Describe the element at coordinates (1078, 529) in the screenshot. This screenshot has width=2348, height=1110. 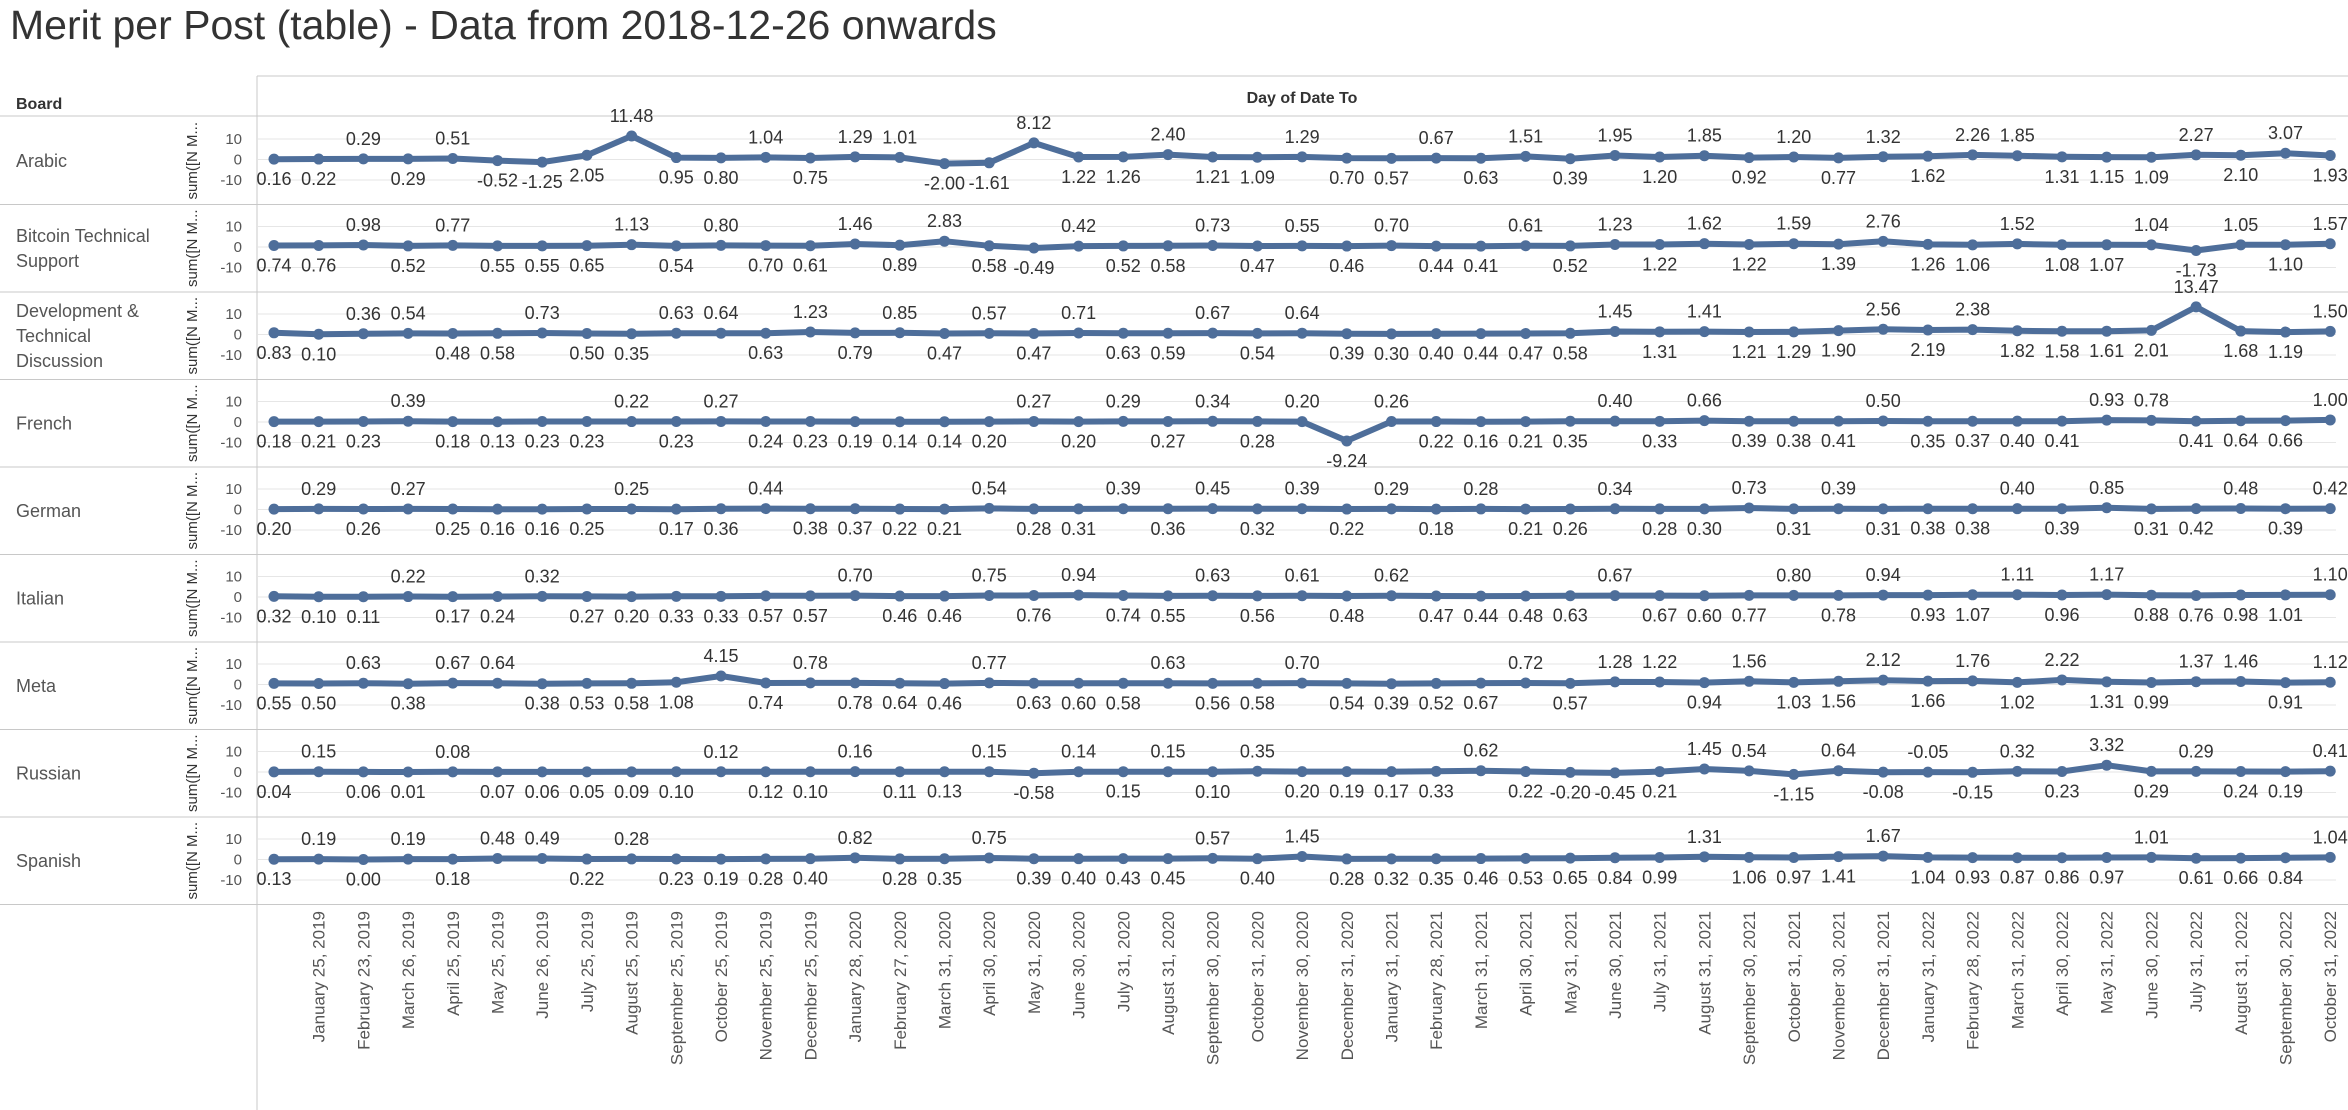
I see `data-label: 0.31` at that location.